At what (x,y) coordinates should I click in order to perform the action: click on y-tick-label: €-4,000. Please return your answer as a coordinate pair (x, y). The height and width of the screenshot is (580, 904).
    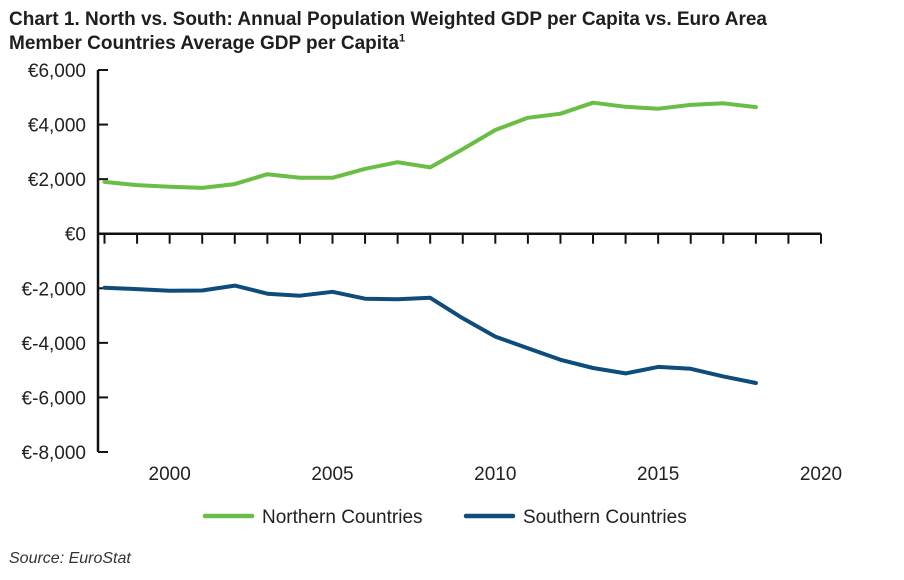
    Looking at the image, I should click on (54, 344).